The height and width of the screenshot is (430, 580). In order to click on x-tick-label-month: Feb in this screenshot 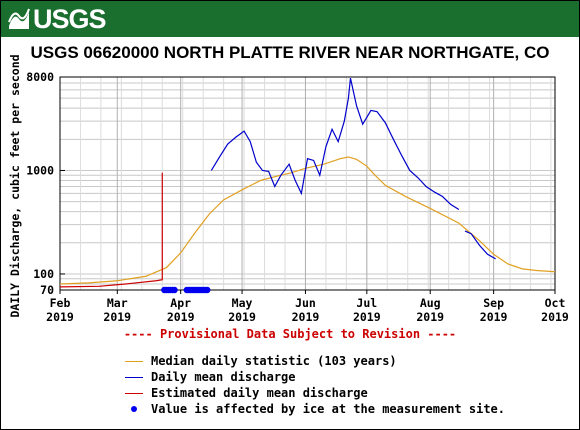, I will do `click(60, 303)`.